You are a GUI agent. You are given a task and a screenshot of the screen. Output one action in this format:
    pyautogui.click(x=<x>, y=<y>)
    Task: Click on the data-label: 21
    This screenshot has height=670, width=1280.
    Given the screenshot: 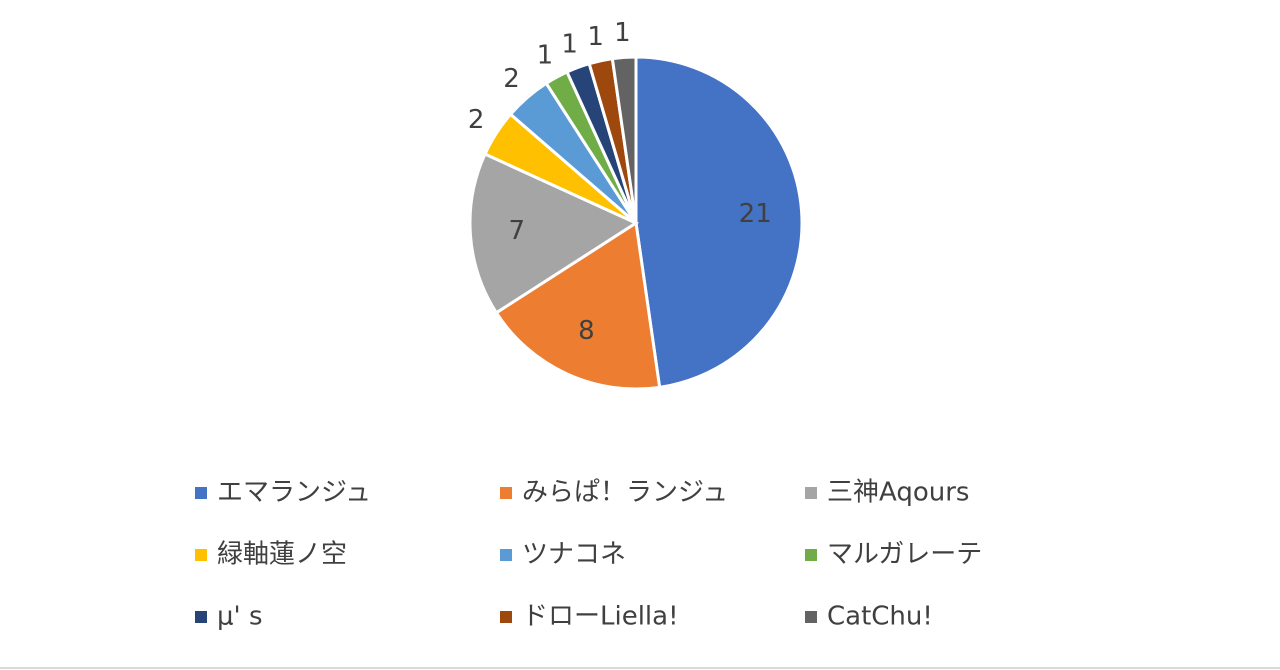 What is the action you would take?
    pyautogui.click(x=755, y=214)
    